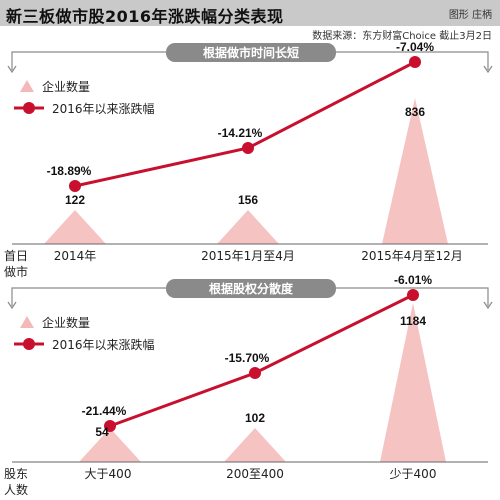 This screenshot has height=500, width=500. I want to click on change-label: -6.01%, so click(413, 280).